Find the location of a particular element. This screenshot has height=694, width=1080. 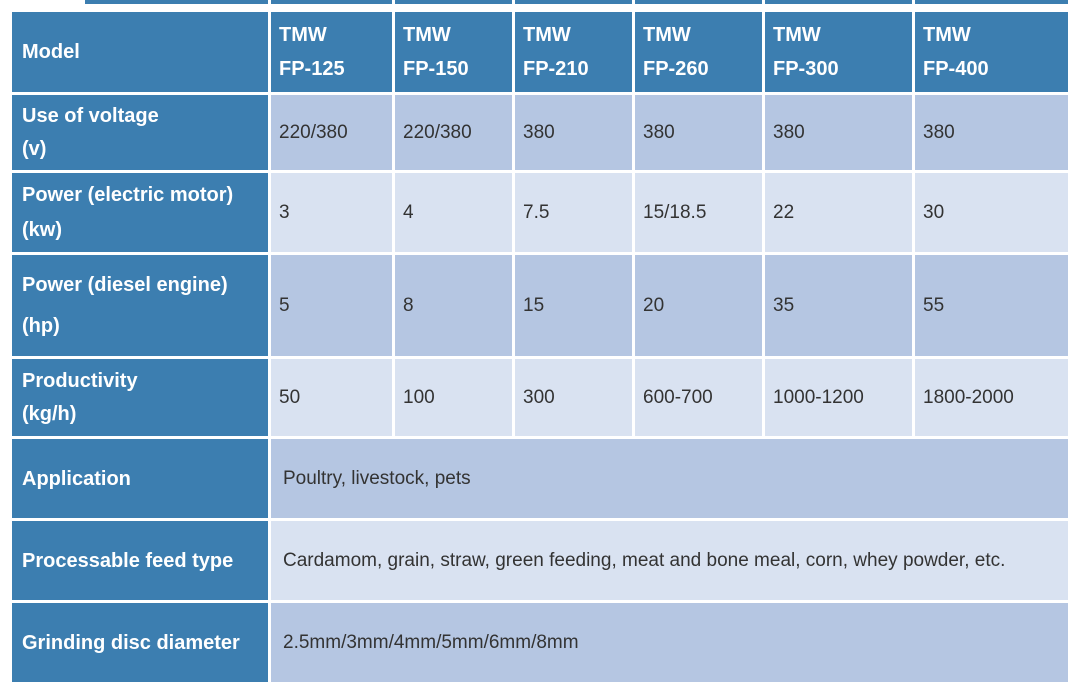

model-header-label: Model is located at coordinates (51, 52).